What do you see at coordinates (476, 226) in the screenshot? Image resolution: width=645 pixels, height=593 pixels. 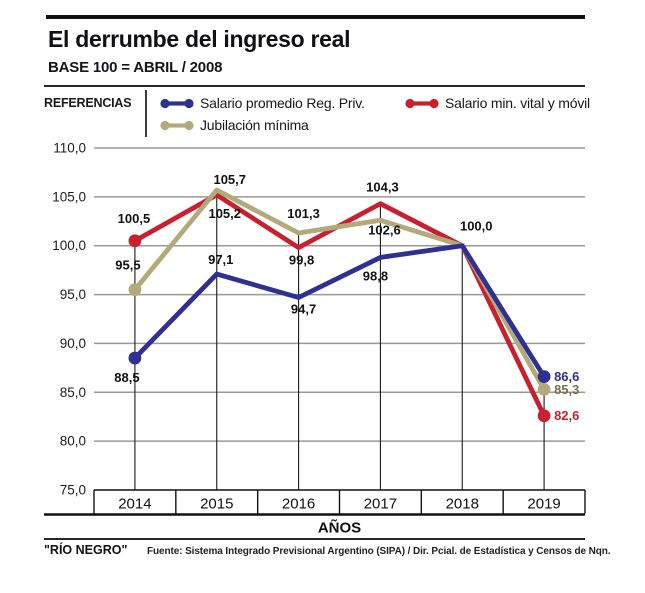 I see `data-label: 100,0` at bounding box center [476, 226].